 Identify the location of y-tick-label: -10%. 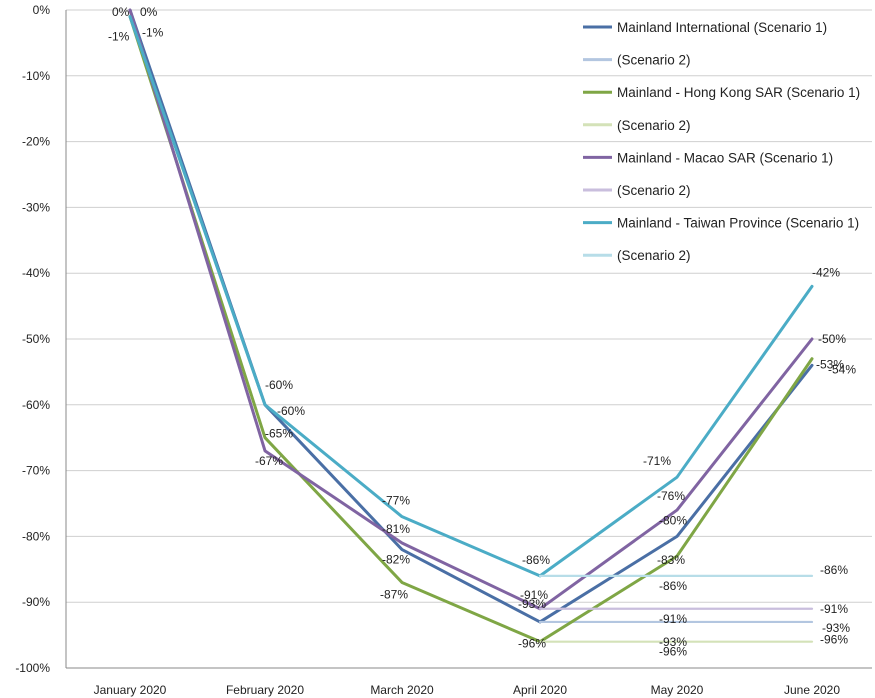
(36, 76).